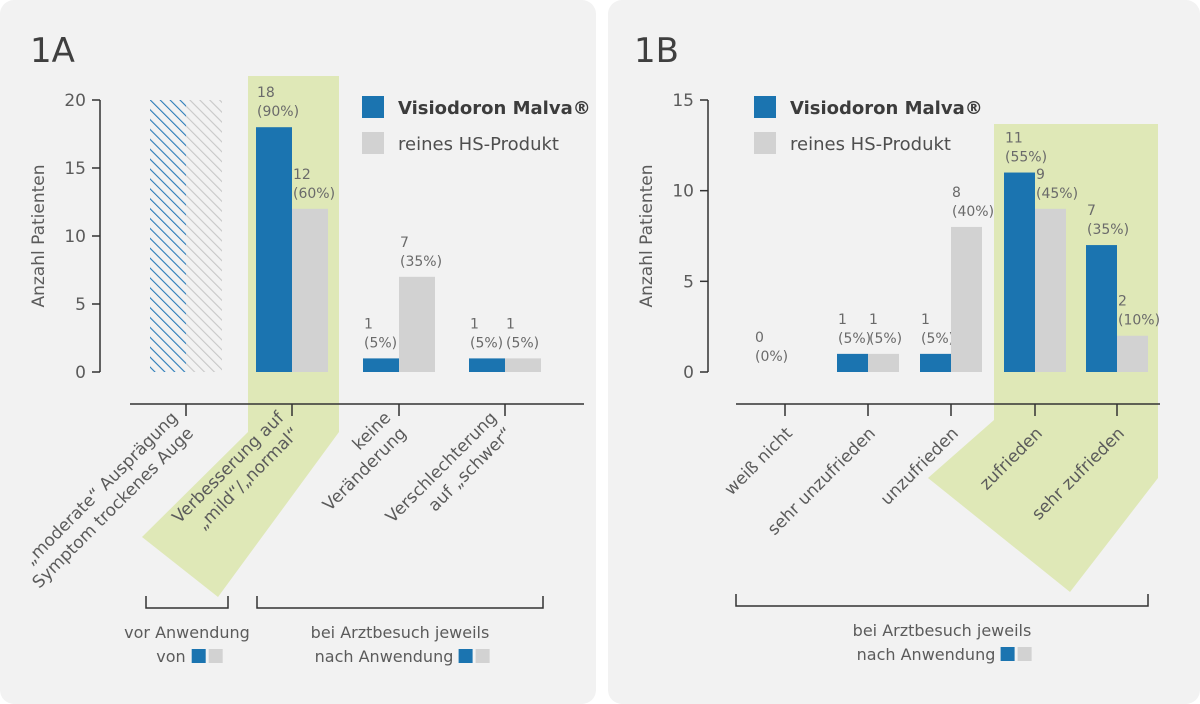 The height and width of the screenshot is (704, 1200). Describe the element at coordinates (1139, 311) in the screenshot. I see `bar-value-label: 2 (10%)` at that location.